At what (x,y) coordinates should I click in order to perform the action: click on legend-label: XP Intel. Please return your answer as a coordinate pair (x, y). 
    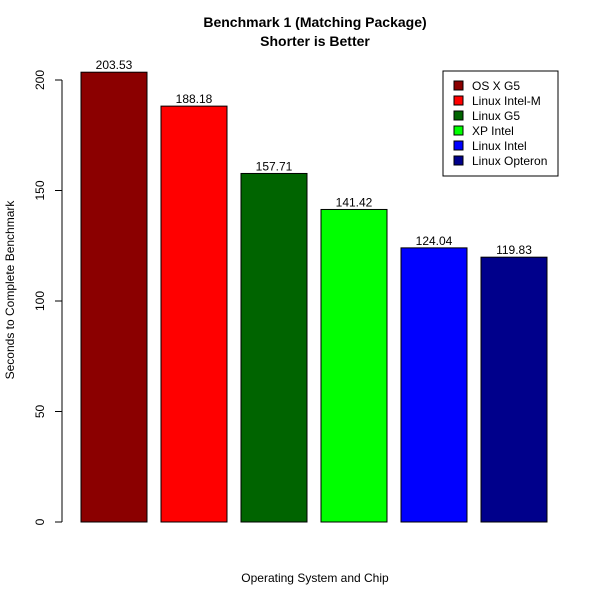
    Looking at the image, I should click on (493, 131).